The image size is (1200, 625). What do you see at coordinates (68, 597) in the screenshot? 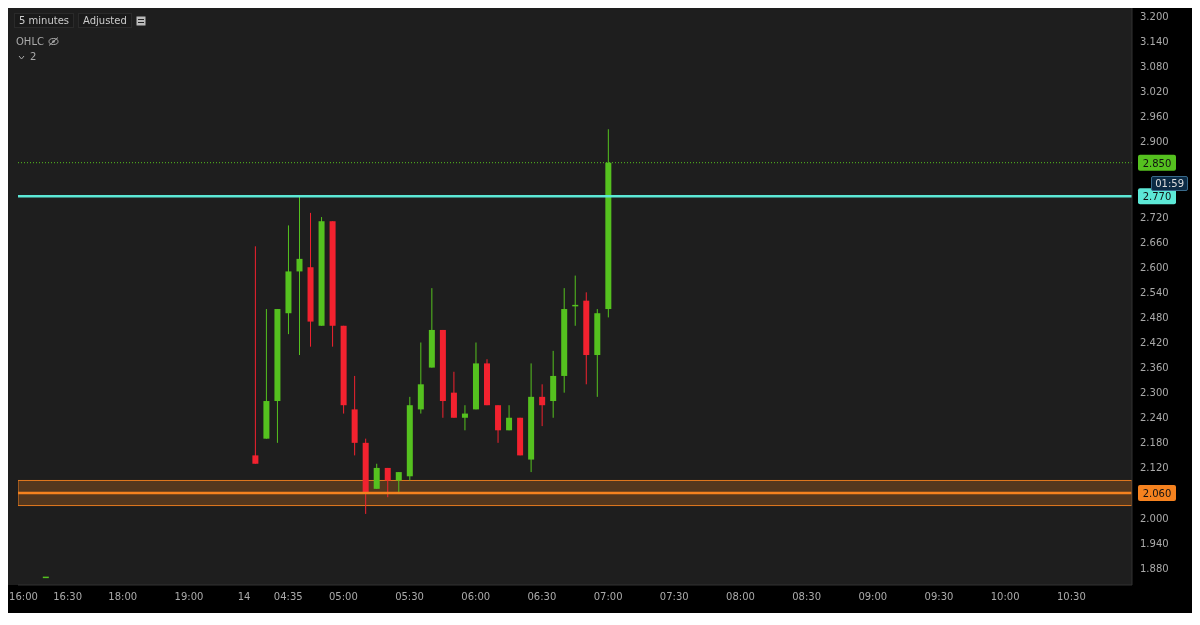
I see `x-tick-label: 16:30` at bounding box center [68, 597].